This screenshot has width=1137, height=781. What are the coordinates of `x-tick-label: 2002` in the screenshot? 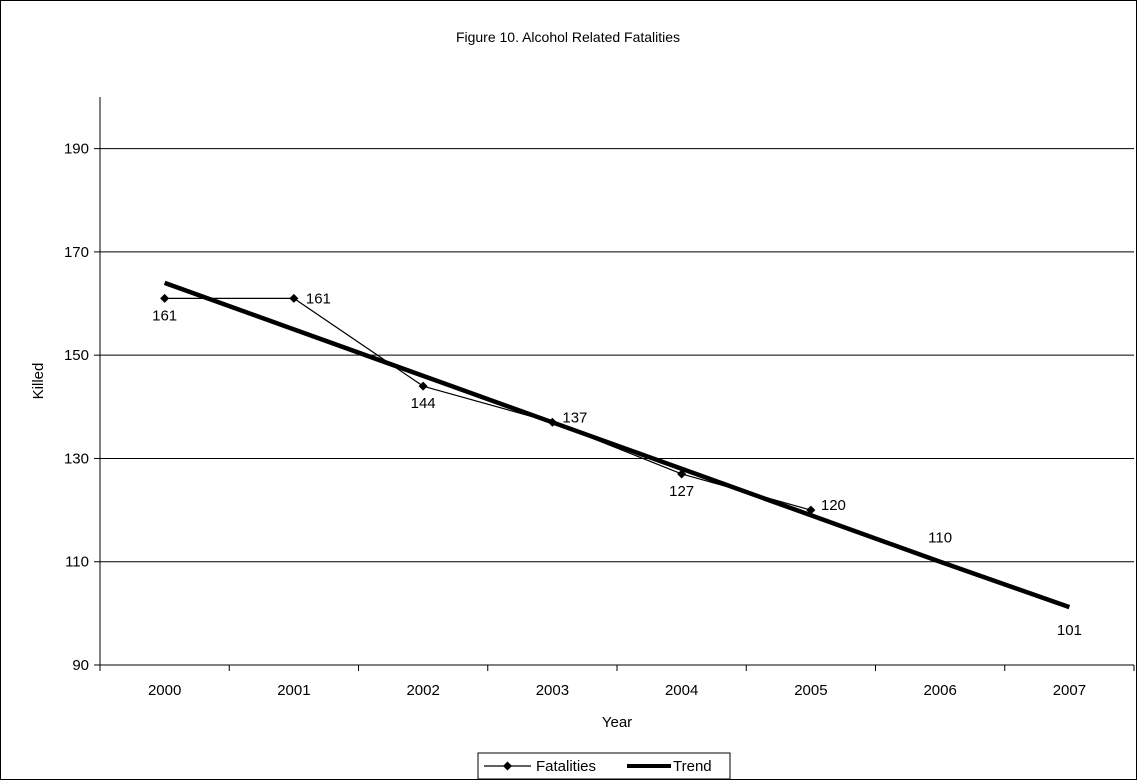 It's located at (422, 690).